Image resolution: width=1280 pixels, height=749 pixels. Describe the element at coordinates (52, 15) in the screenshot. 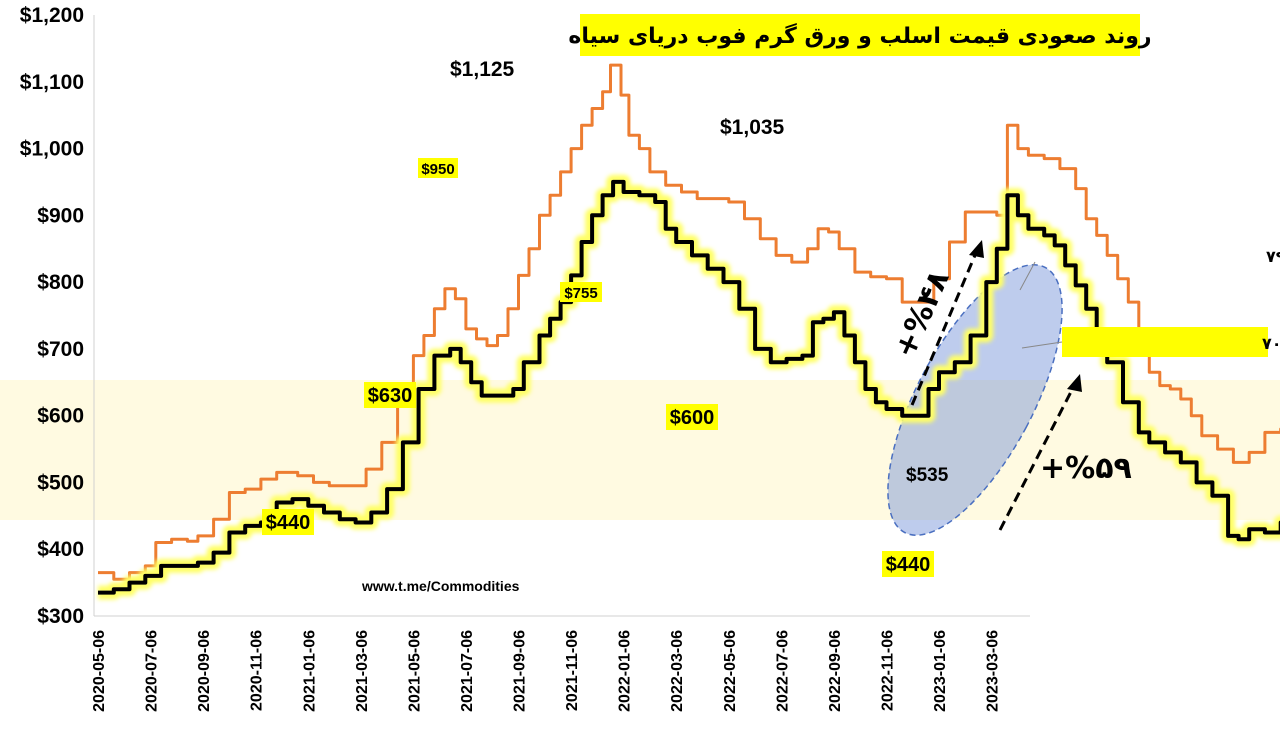

I see `y-tick-label: $1,200` at that location.